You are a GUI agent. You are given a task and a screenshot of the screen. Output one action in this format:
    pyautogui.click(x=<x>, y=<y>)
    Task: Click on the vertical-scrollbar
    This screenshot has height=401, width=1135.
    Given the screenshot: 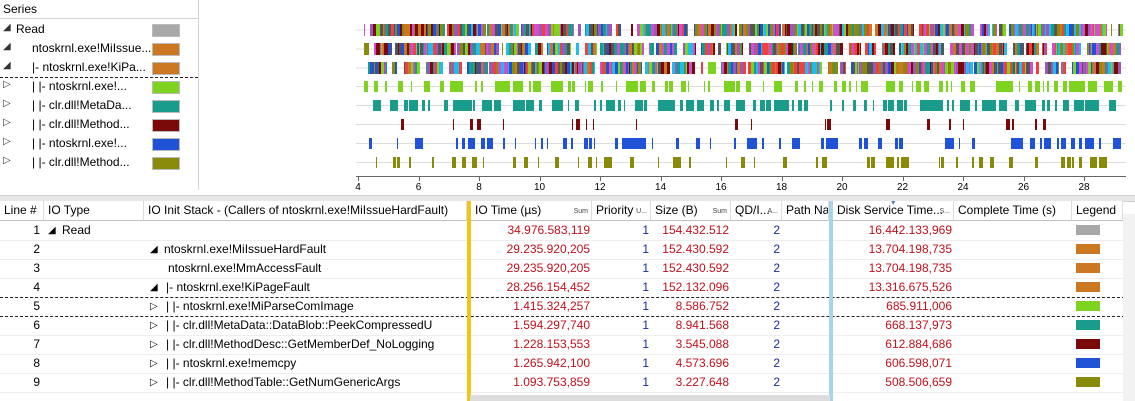 What is the action you would take?
    pyautogui.click(x=1129, y=307)
    